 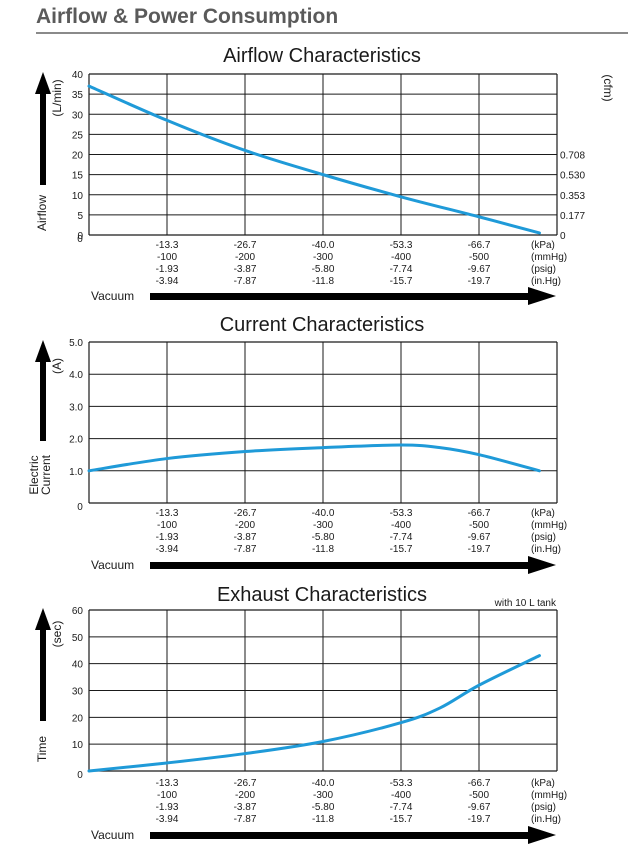 I want to click on y2-unit-label: (cfm), so click(x=608, y=87).